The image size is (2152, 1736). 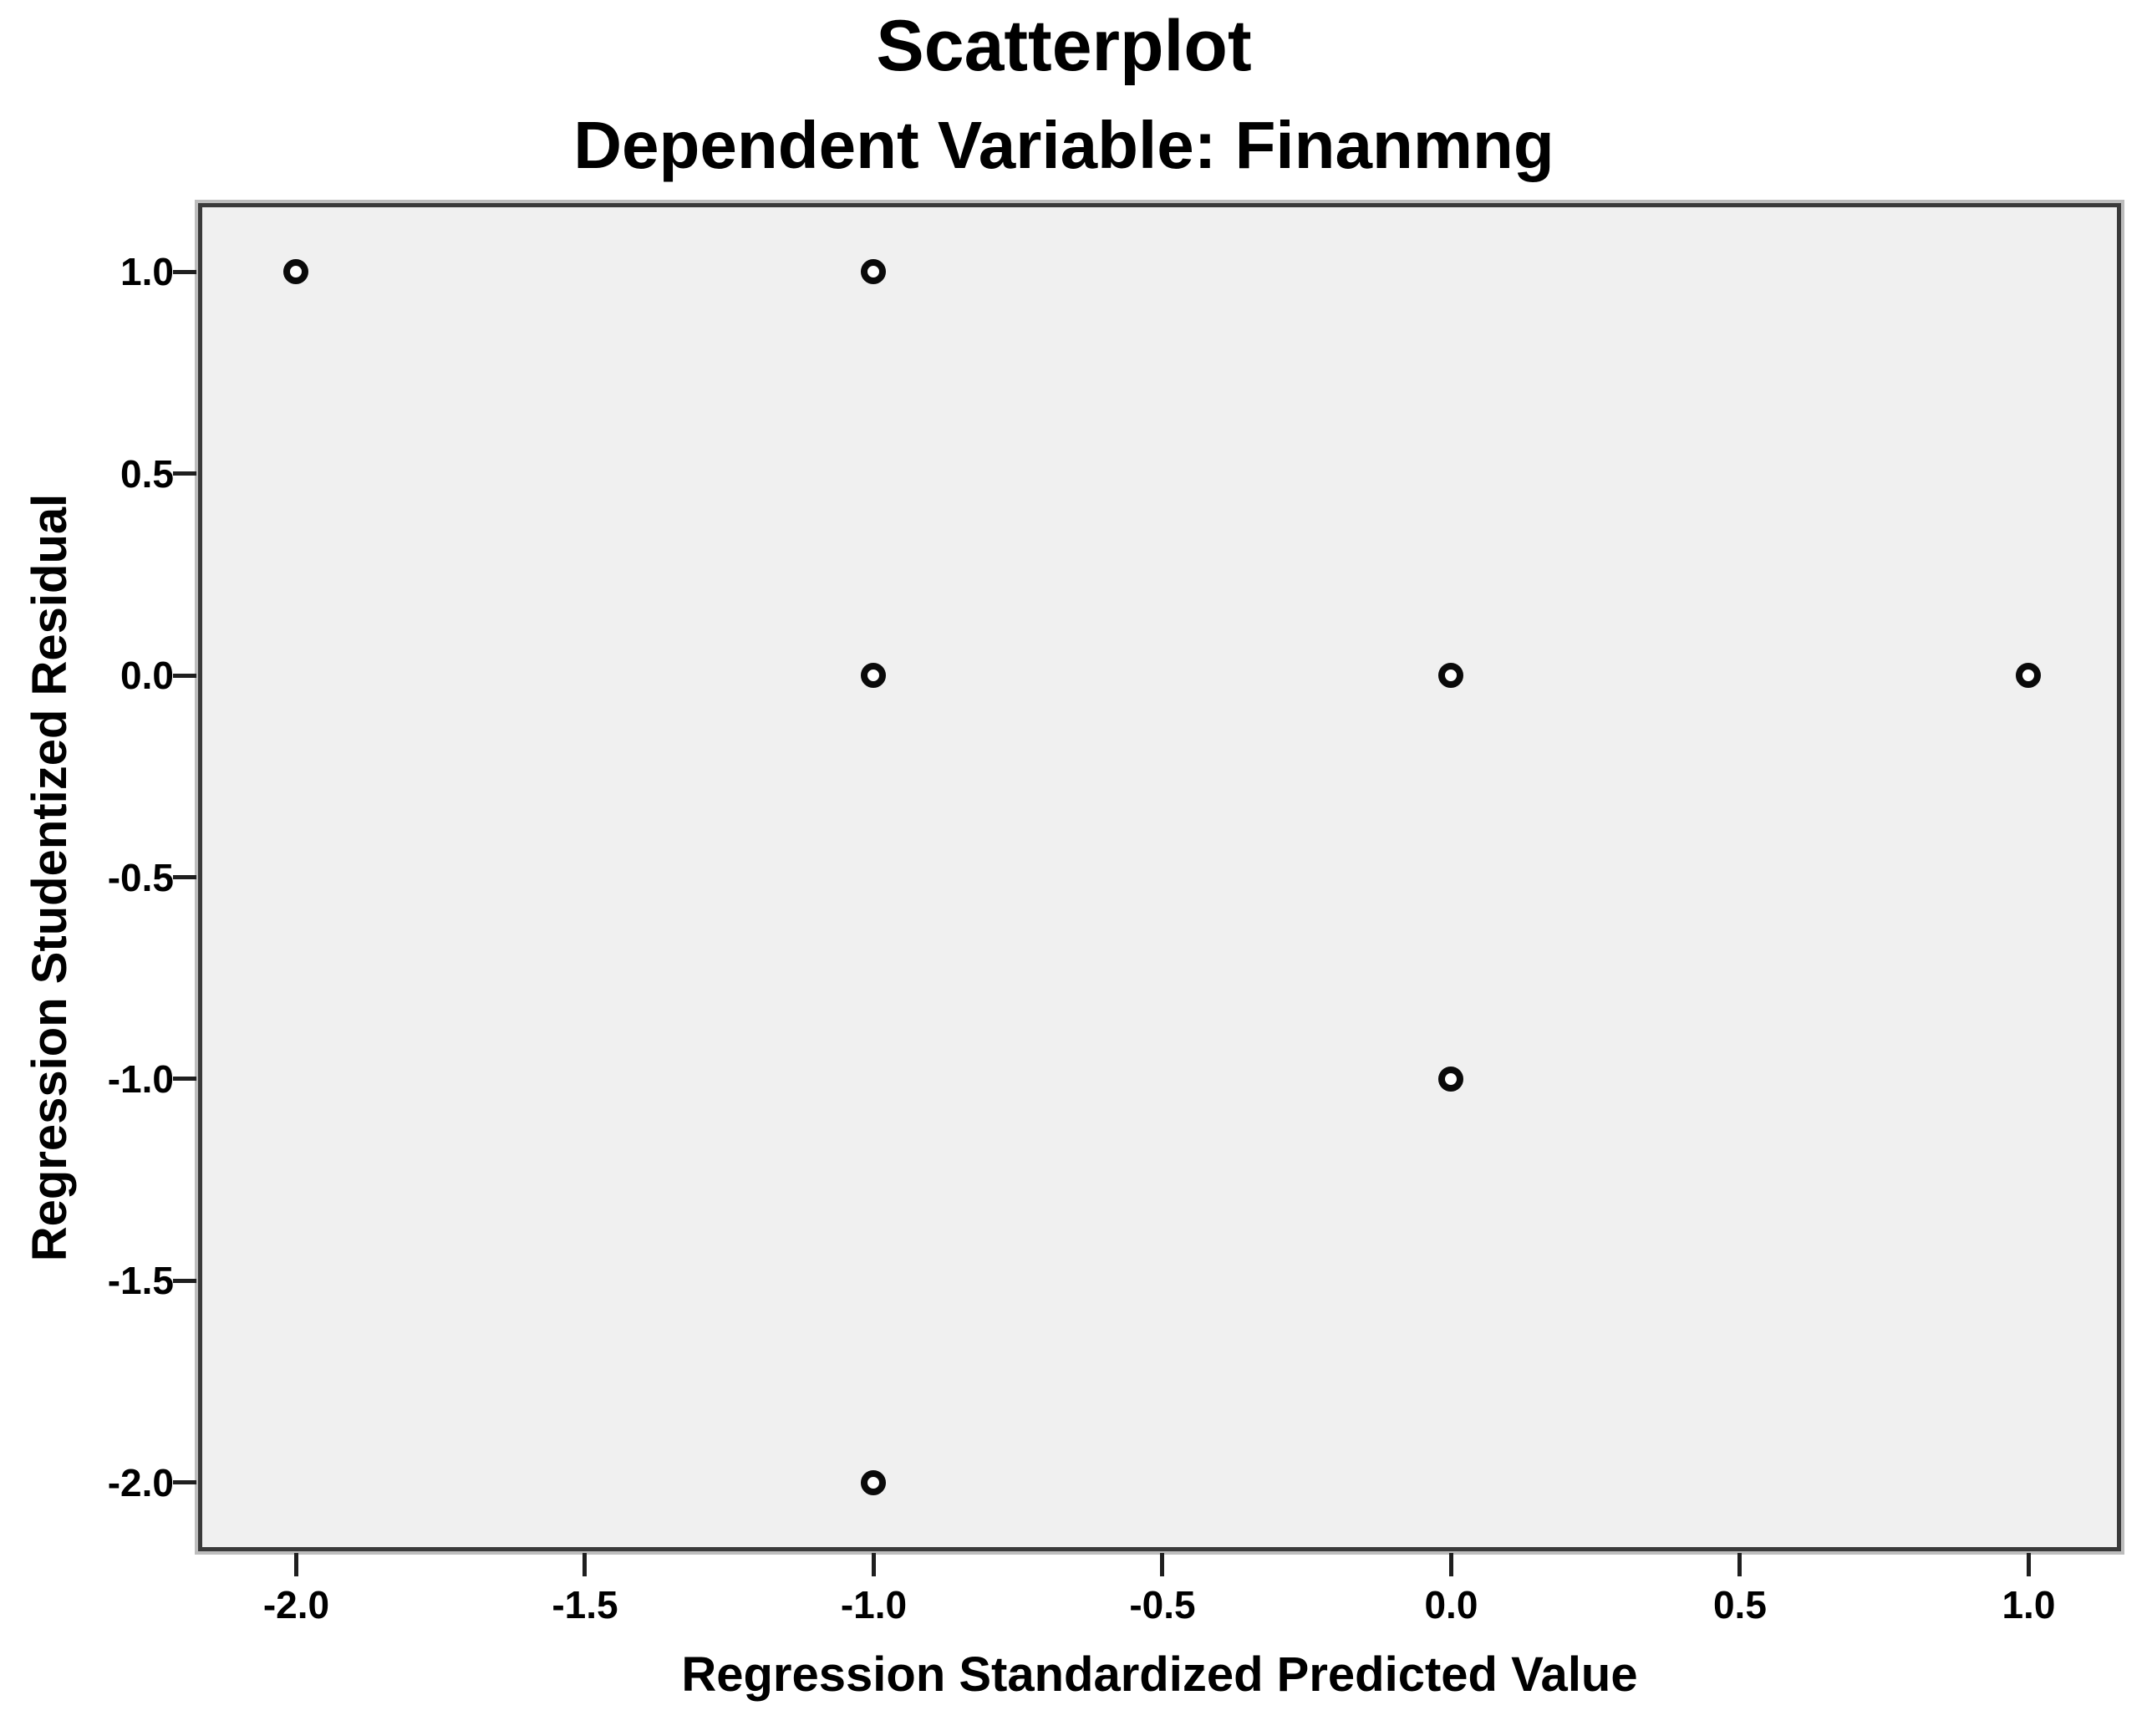 I want to click on y-tick-label: 0.0, so click(x=147, y=676).